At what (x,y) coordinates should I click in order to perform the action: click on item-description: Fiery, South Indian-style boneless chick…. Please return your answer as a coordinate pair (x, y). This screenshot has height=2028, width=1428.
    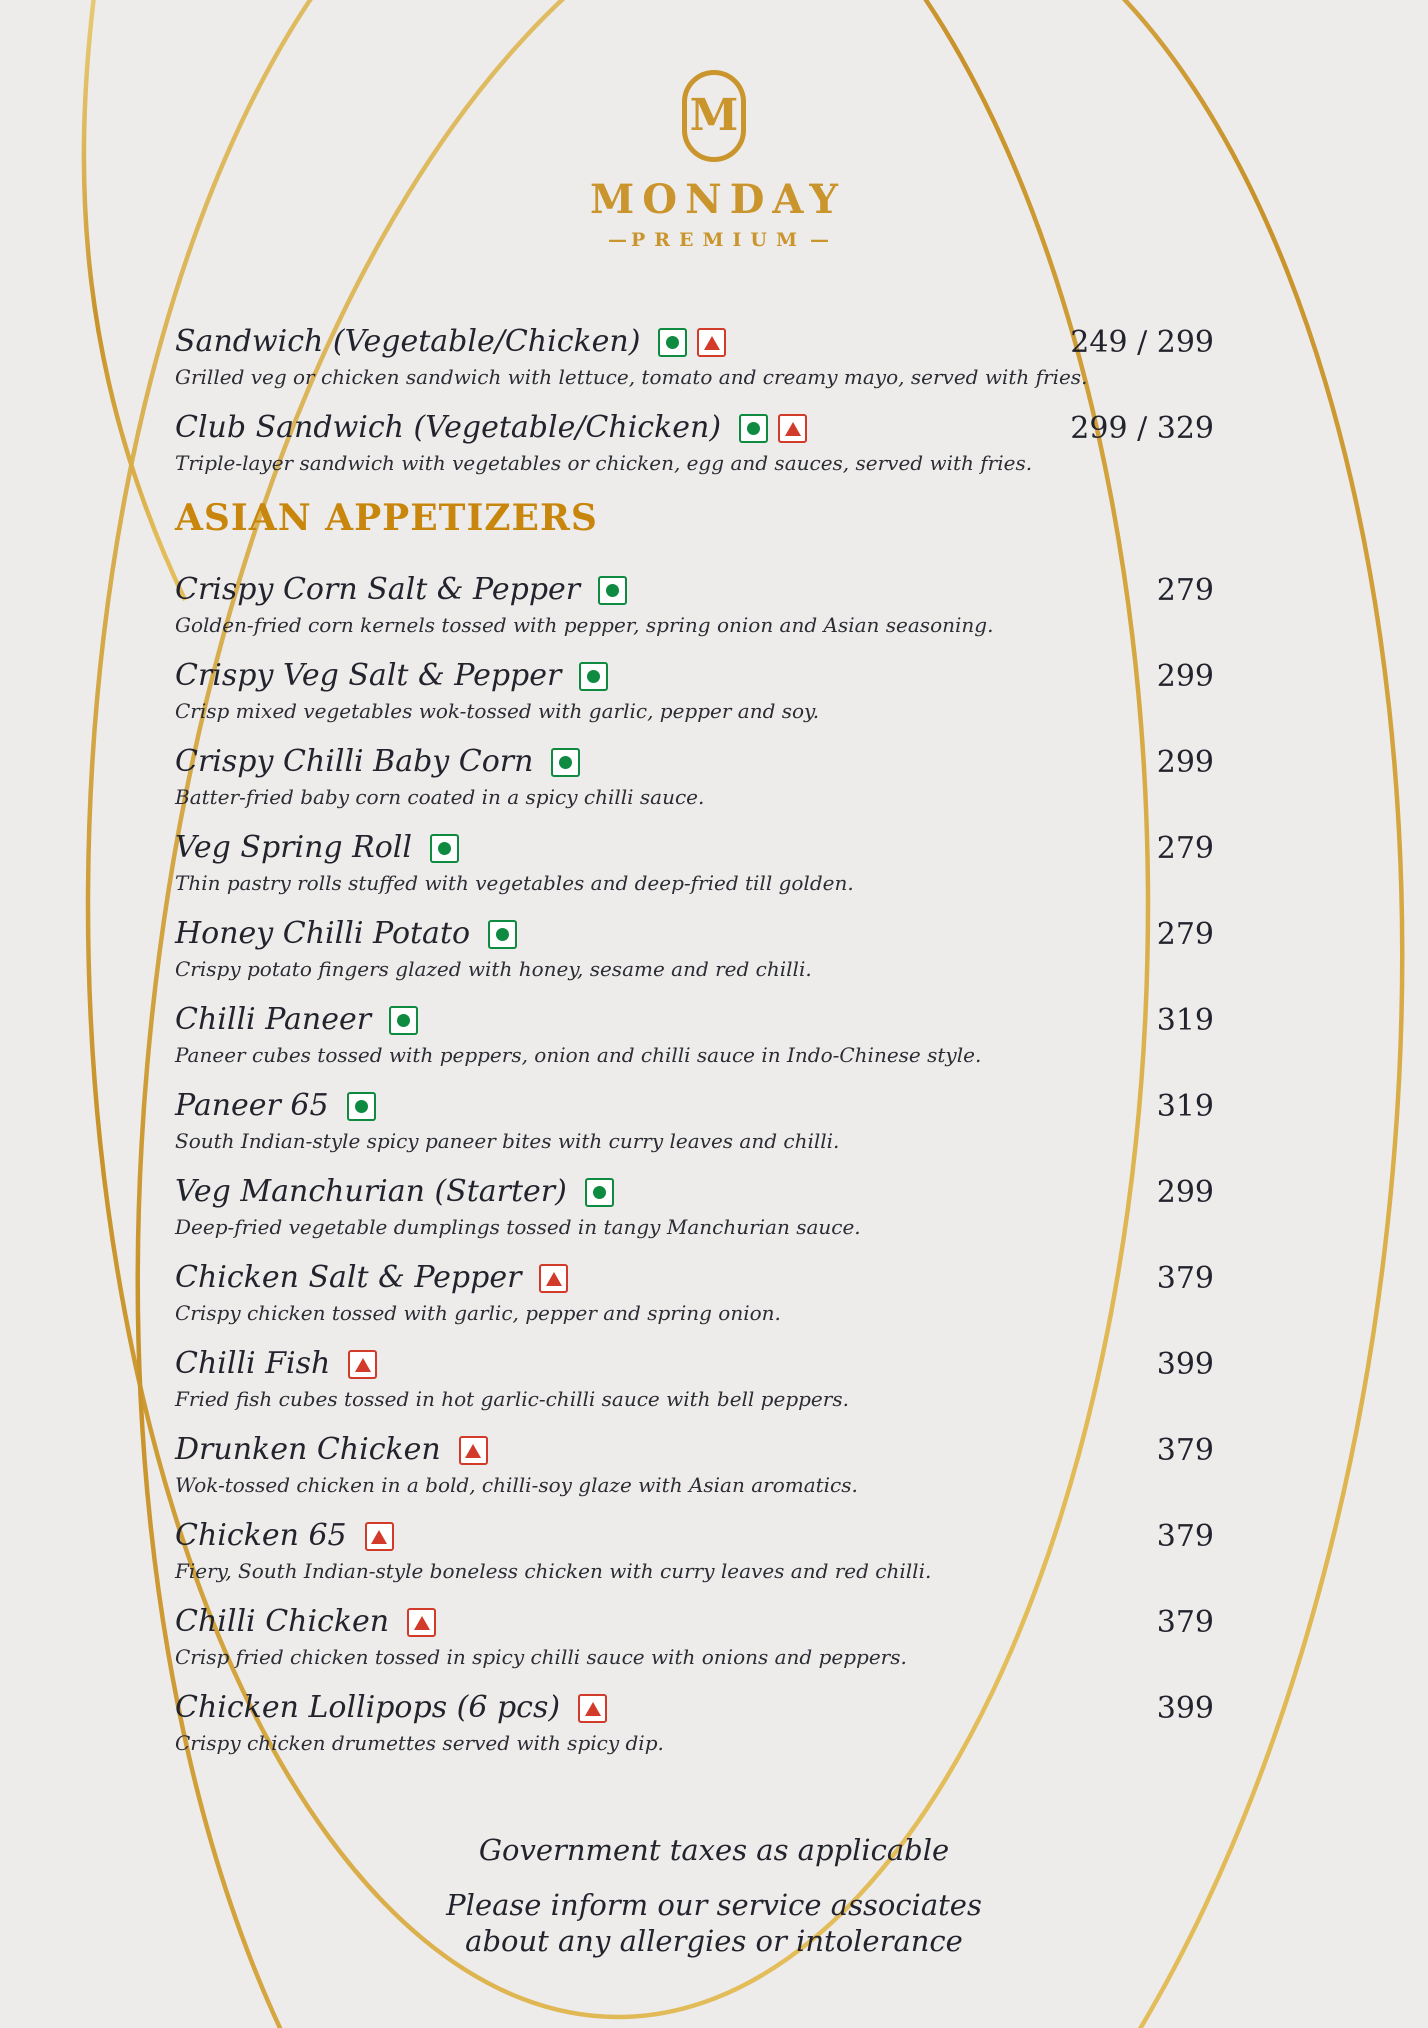
    Looking at the image, I should click on (553, 1571).